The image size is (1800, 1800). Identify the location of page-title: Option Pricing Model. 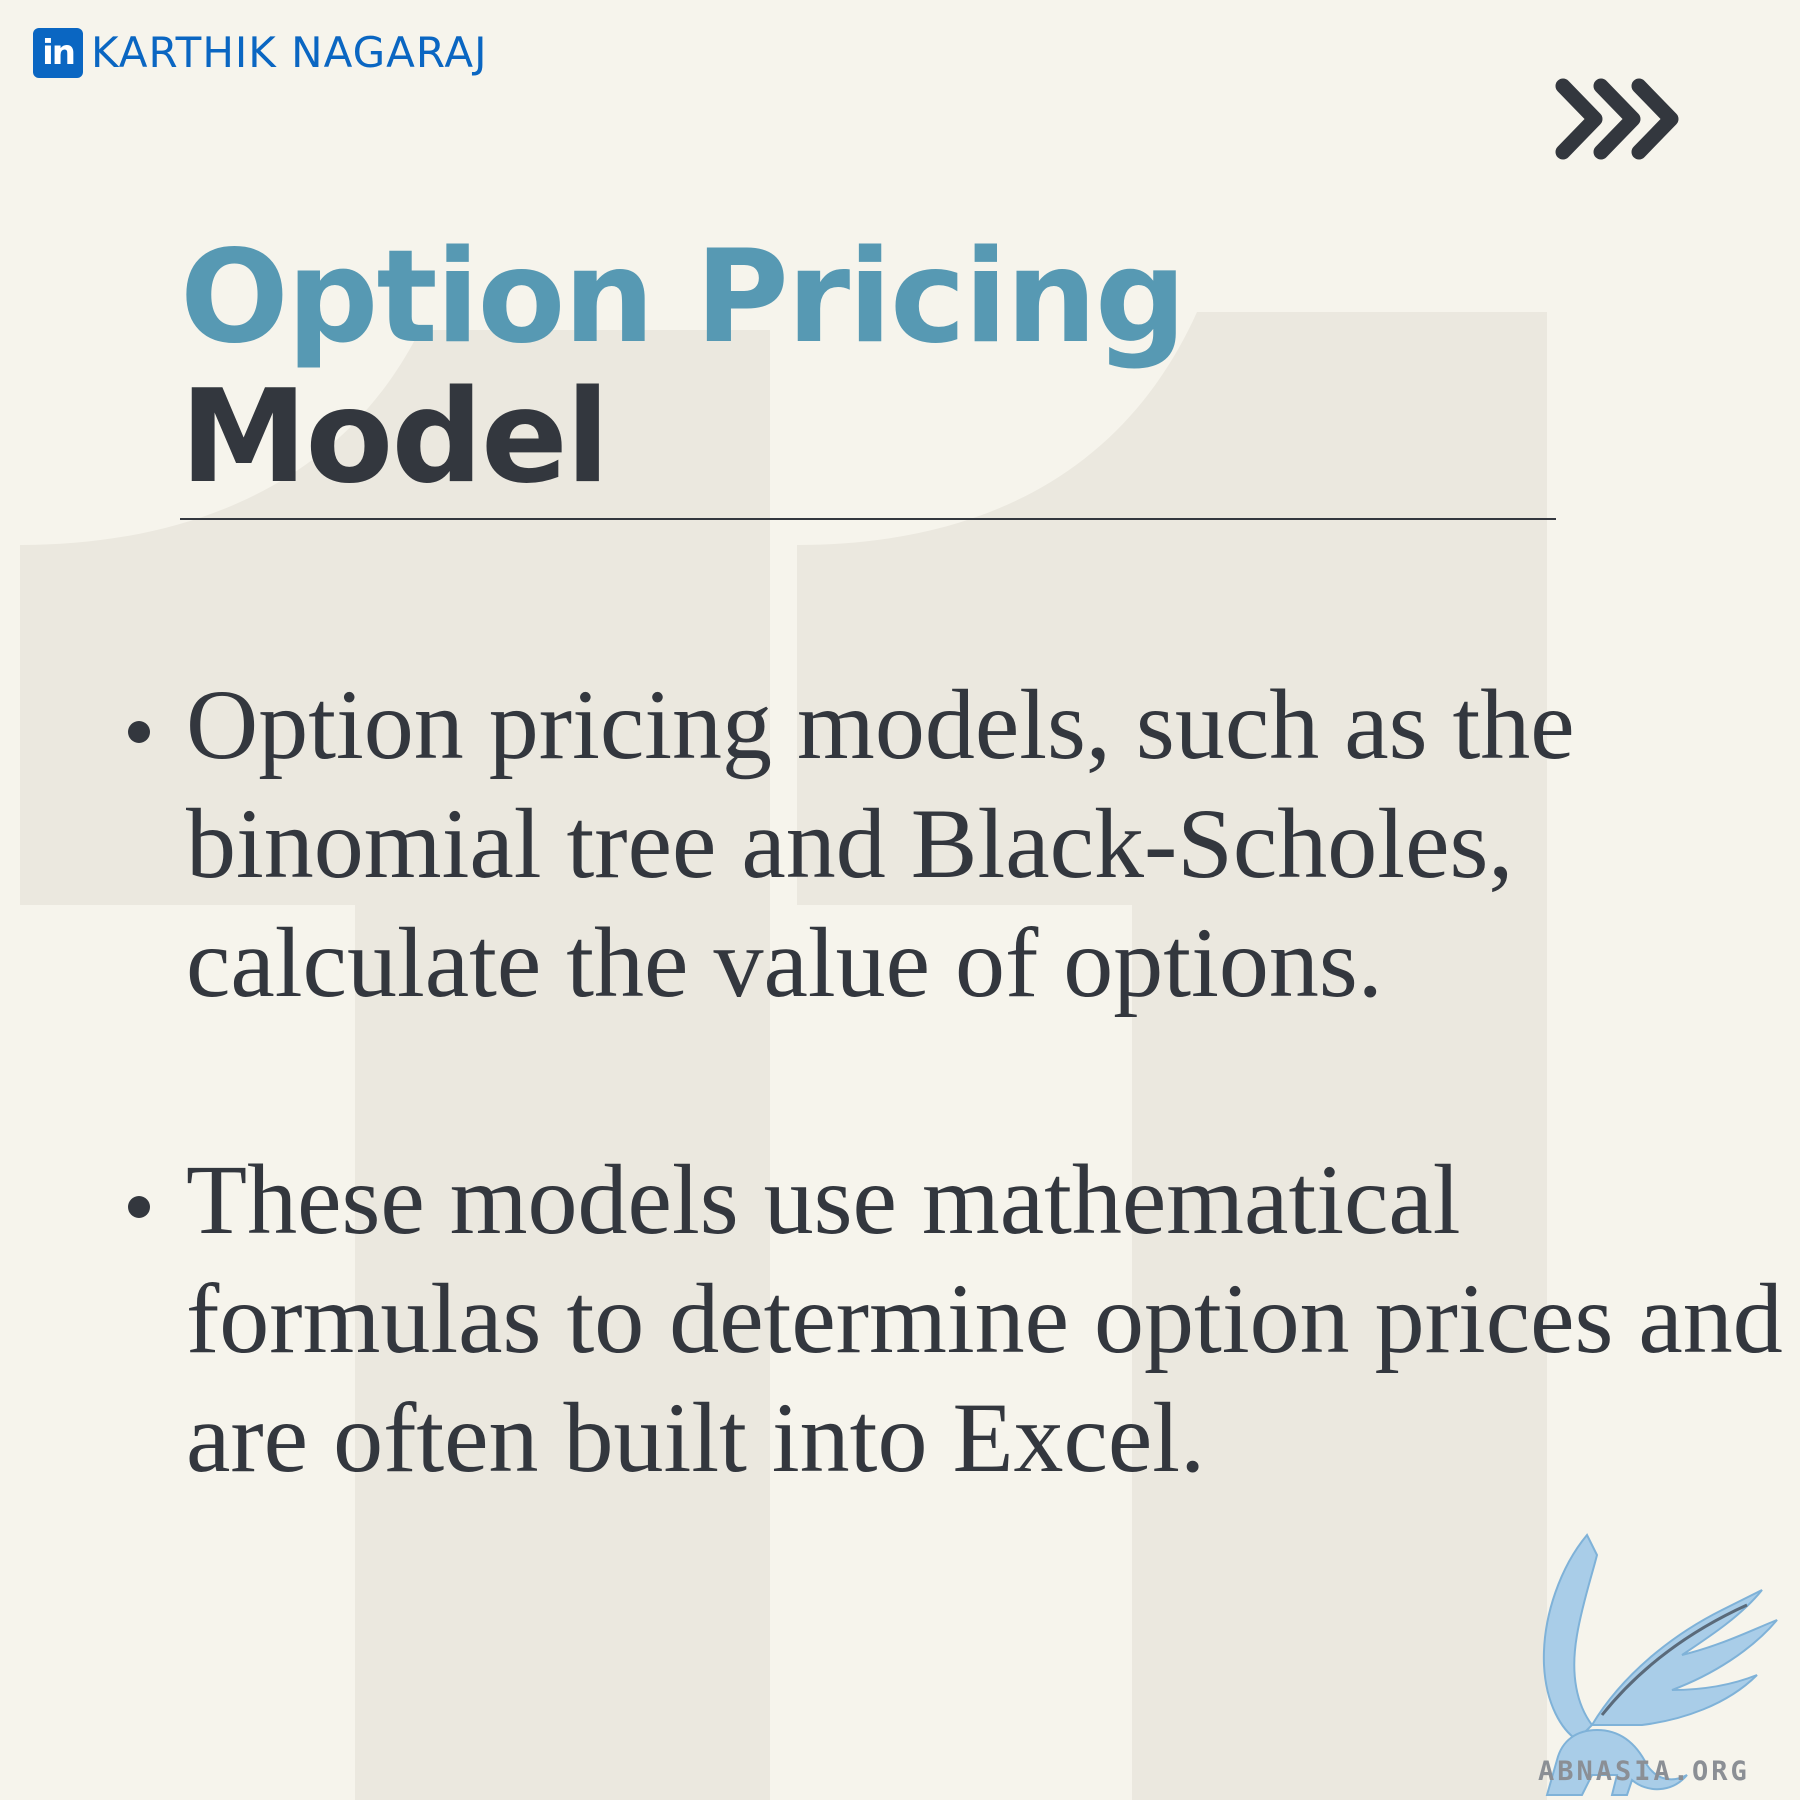
(683, 367).